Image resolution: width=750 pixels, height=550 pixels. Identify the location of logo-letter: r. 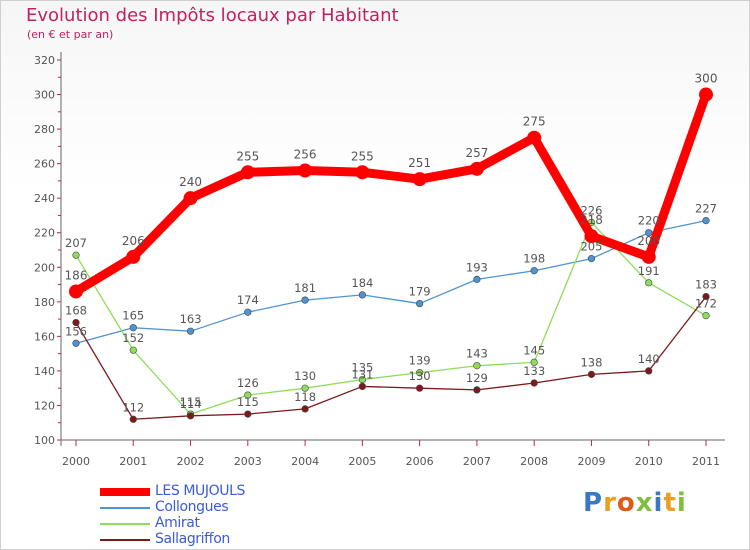
(610, 503).